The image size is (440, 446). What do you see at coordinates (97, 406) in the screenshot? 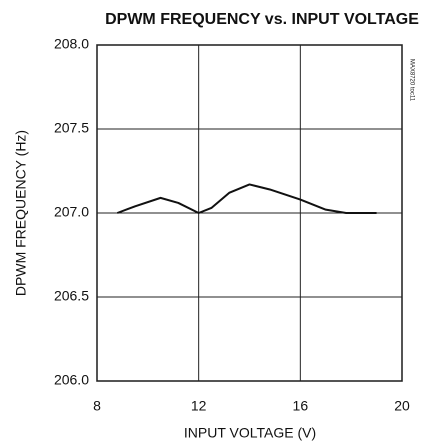
I see `x-tick-label: 8` at bounding box center [97, 406].